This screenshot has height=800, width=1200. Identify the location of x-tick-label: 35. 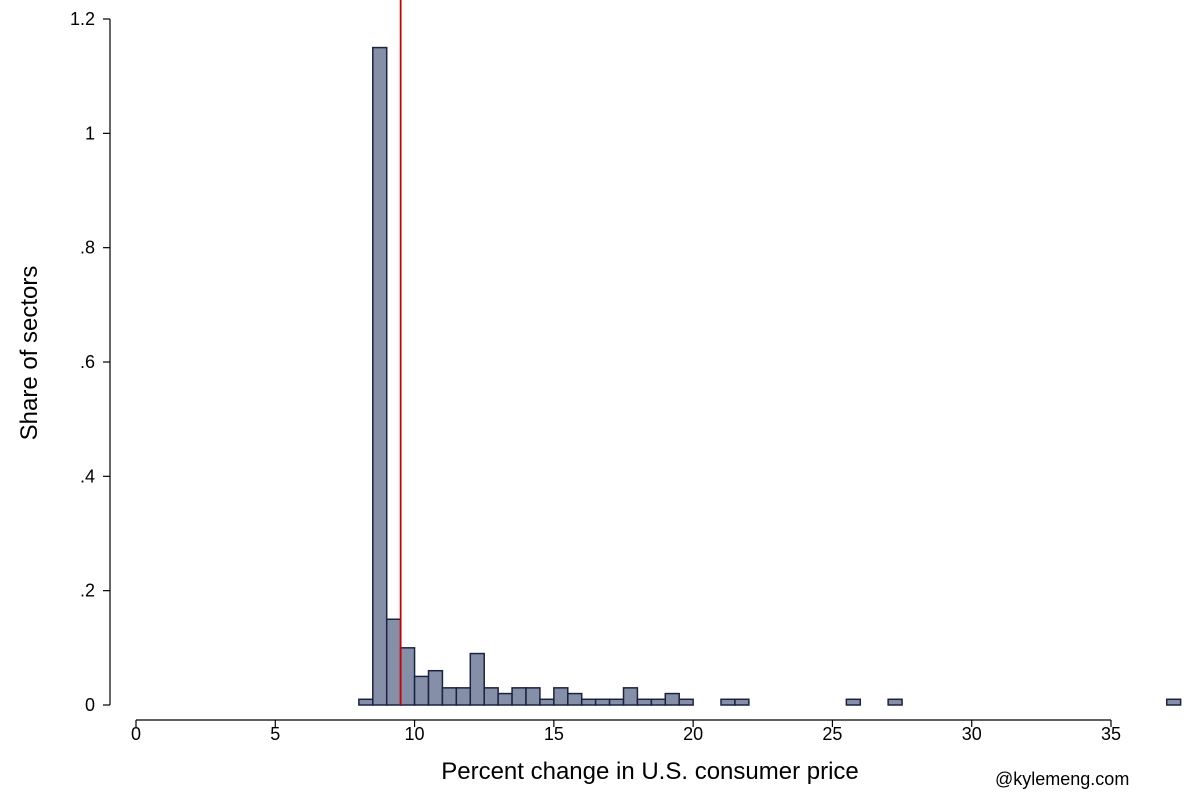
(1111, 734).